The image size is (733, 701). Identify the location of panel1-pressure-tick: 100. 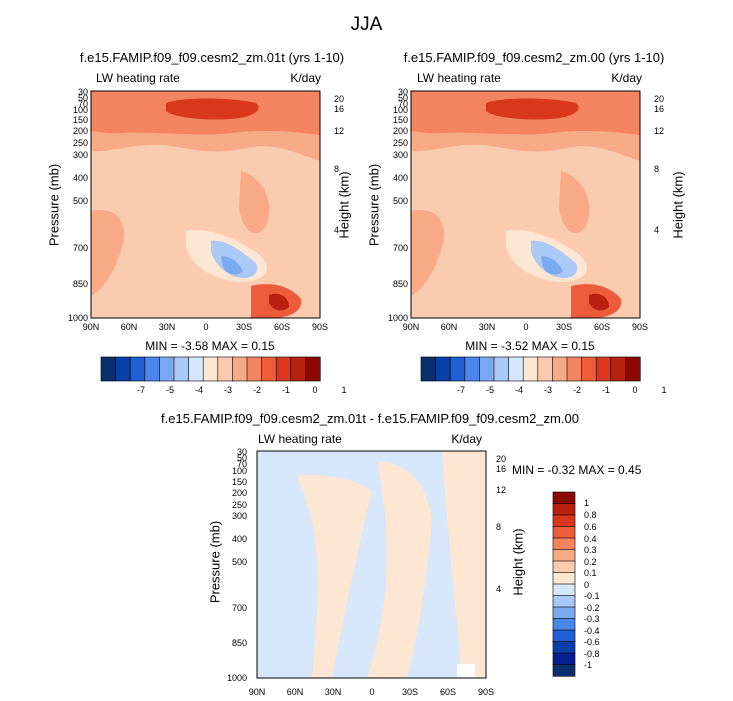
(80, 110).